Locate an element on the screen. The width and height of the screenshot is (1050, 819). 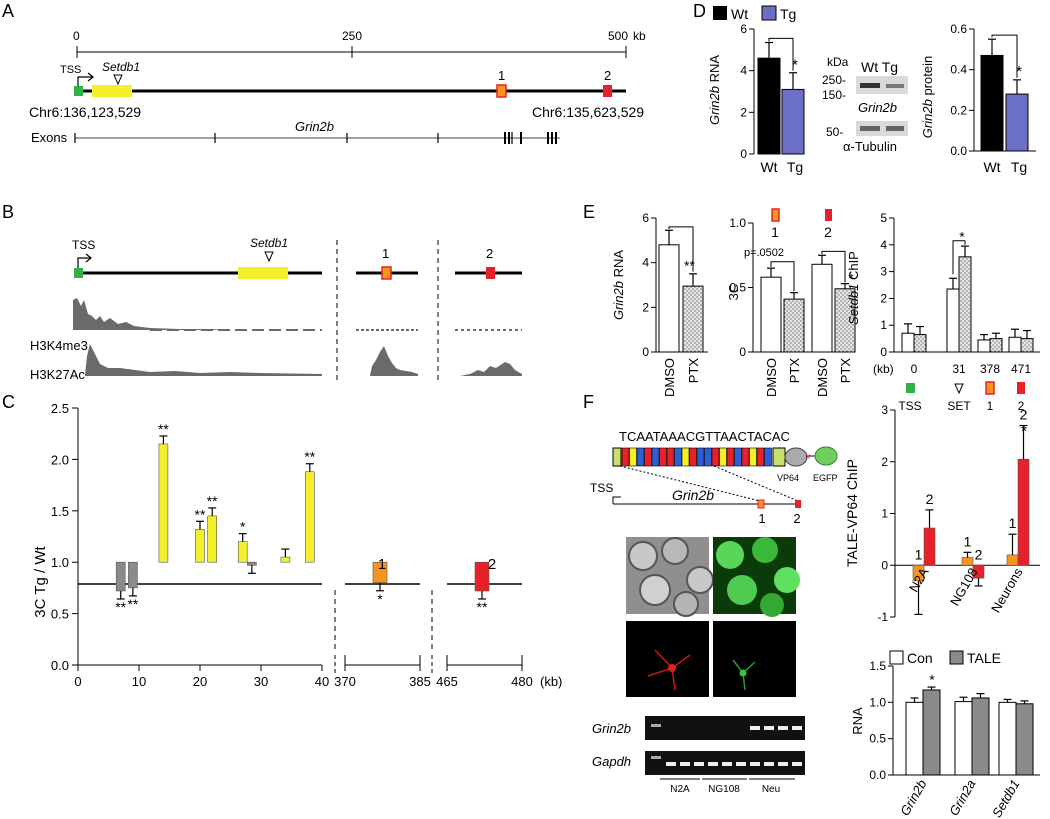
bar-f-rna-Grin2a-Con is located at coordinates (963, 738).